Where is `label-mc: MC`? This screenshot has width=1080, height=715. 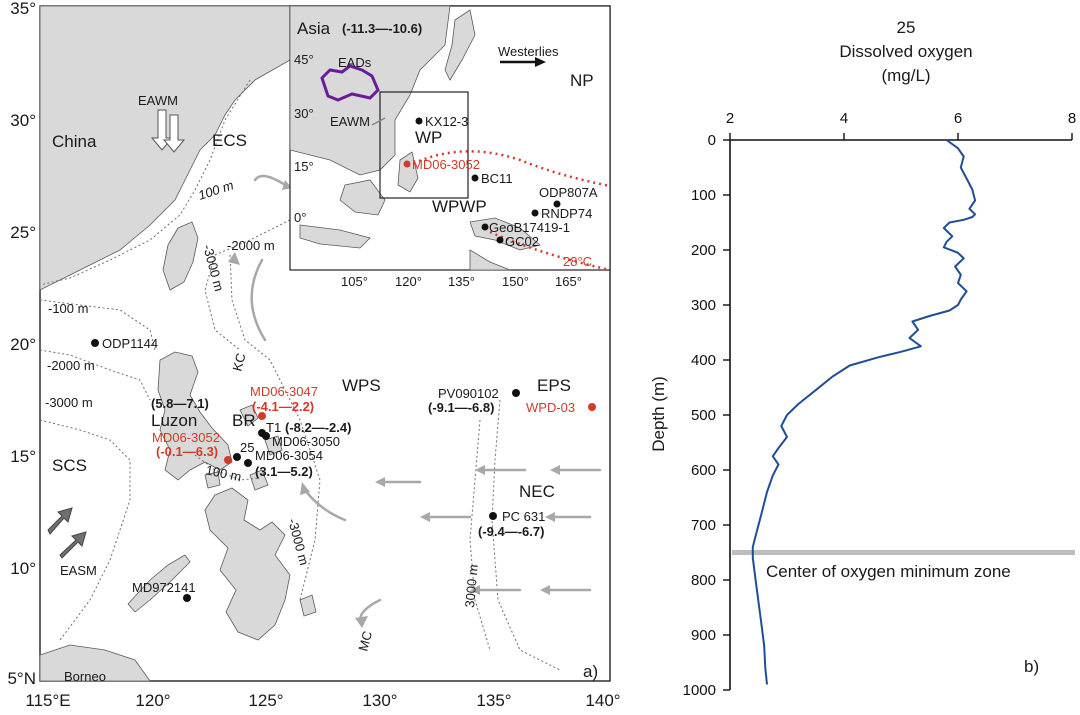
label-mc: MC is located at coordinates (365, 640).